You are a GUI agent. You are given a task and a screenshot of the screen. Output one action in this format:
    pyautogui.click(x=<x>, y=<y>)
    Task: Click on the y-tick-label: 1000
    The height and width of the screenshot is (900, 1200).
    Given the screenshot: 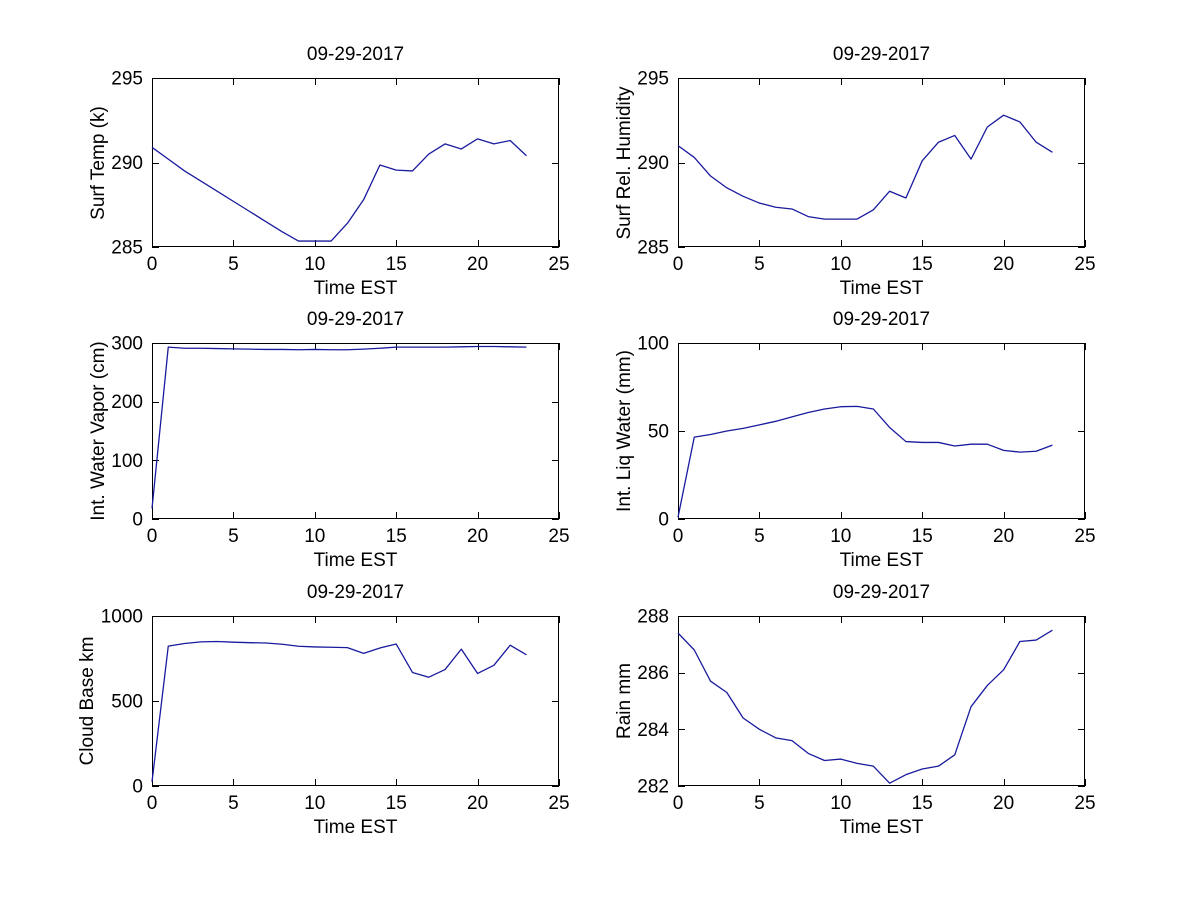 What is the action you would take?
    pyautogui.click(x=122, y=617)
    